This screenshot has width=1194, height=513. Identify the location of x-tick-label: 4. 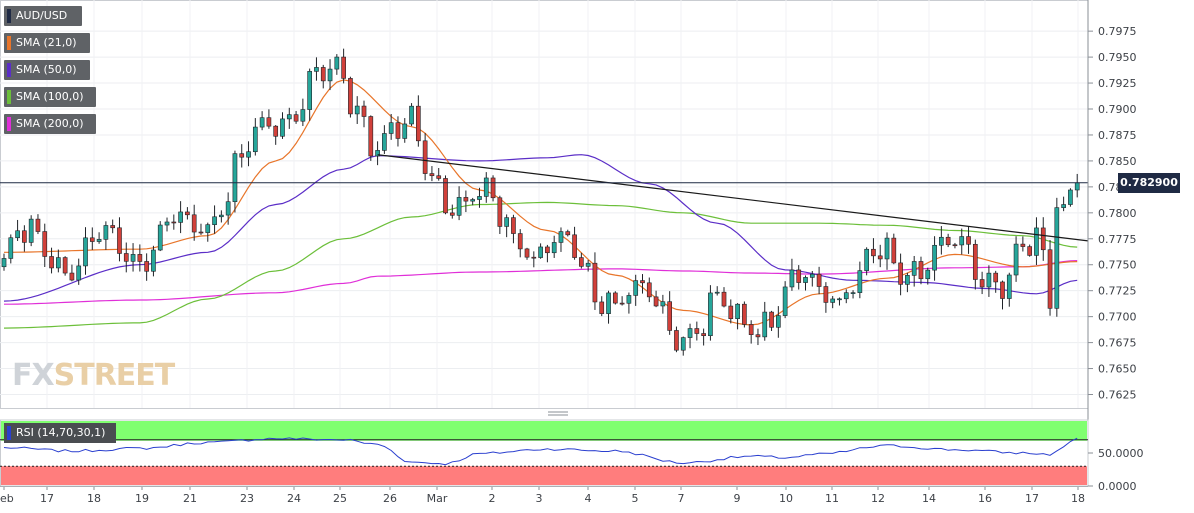
(588, 498).